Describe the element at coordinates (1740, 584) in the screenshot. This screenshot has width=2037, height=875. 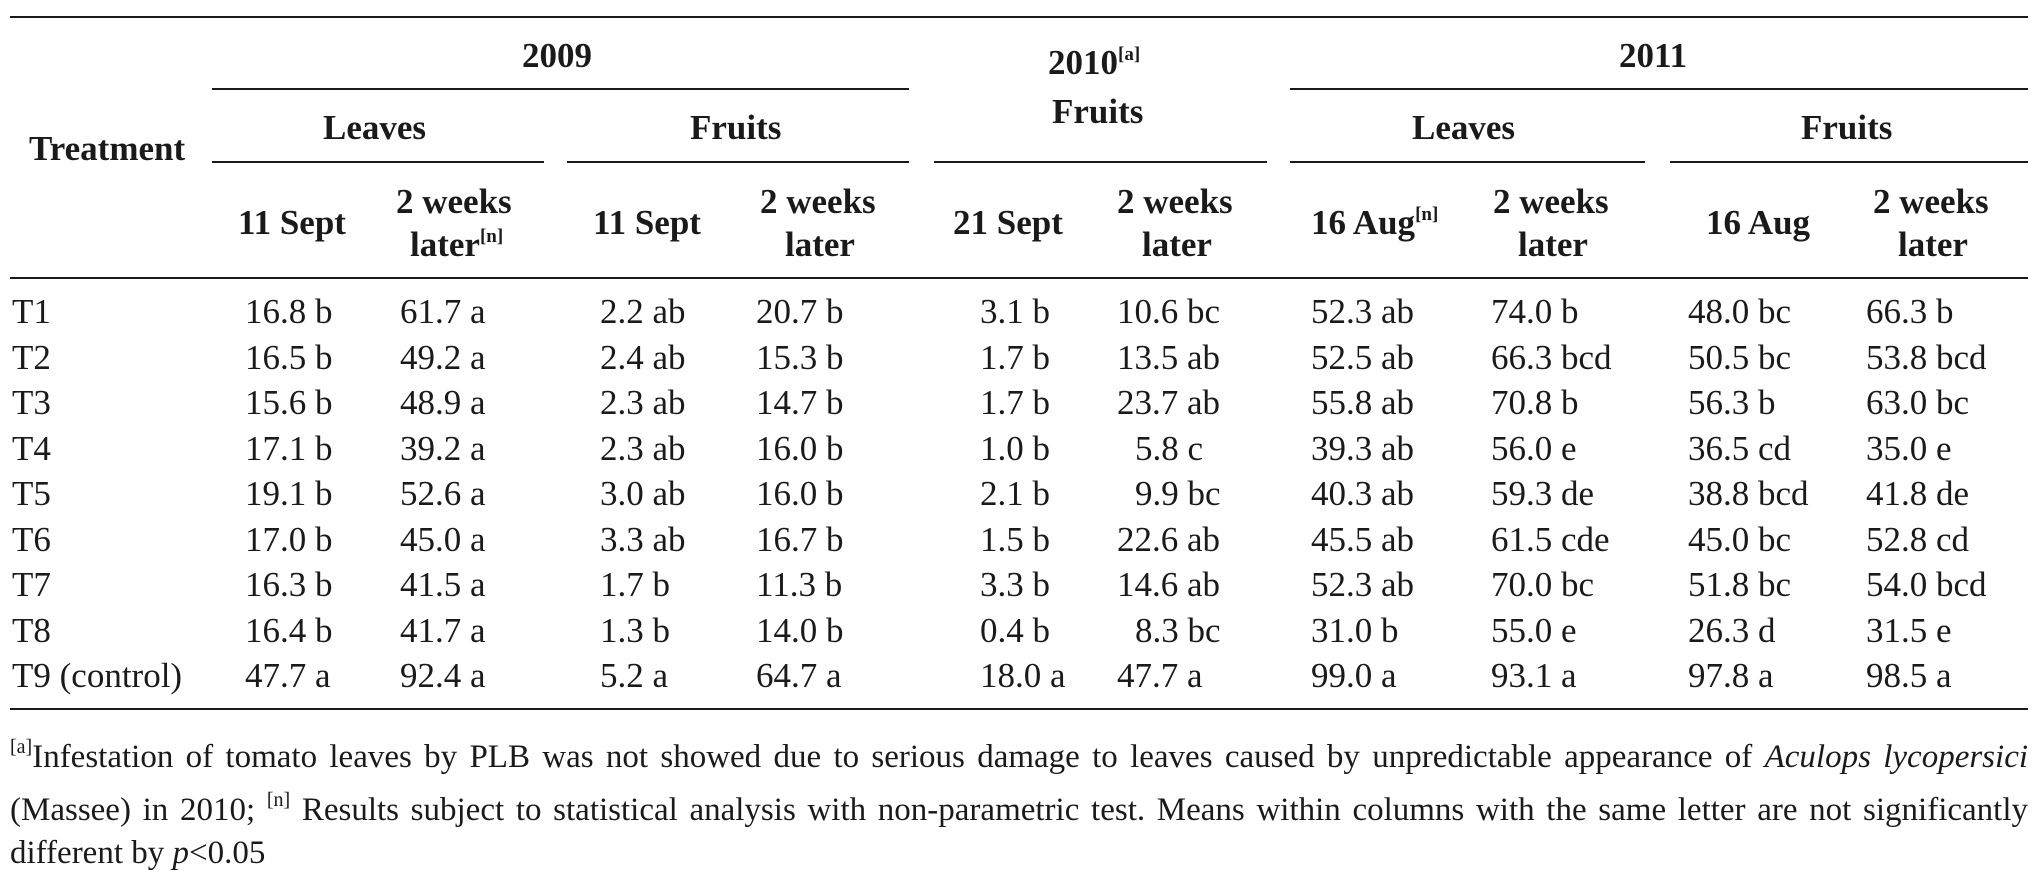
I see `table-cell: 51.8 bc` at that location.